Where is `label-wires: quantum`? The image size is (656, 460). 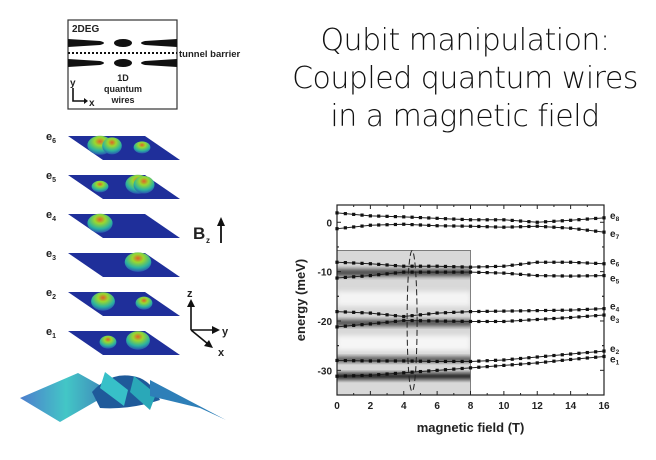
label-wires: quantum is located at coordinates (123, 89).